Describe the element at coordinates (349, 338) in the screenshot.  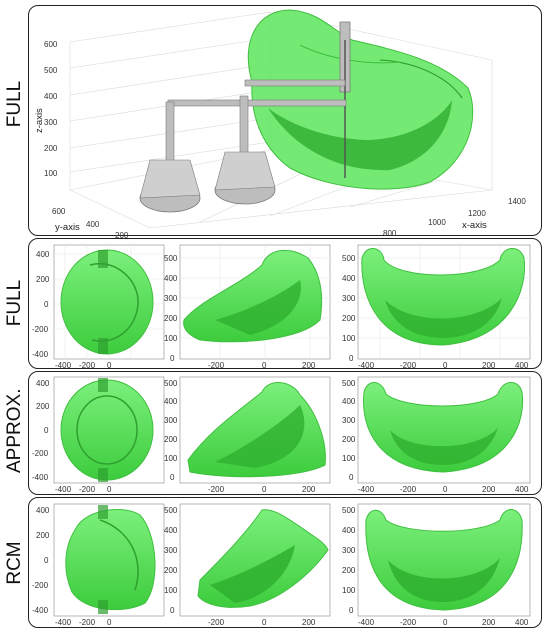
I see `r2-ry-100: 100` at that location.